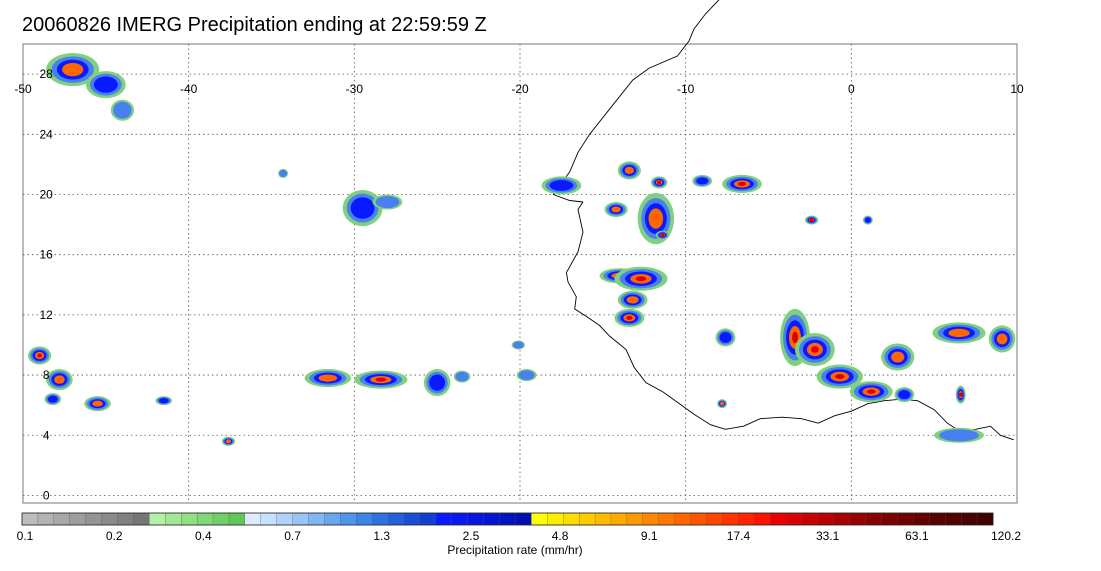 The image size is (1101, 571). I want to click on colorbar-tick: 9.1, so click(649, 536).